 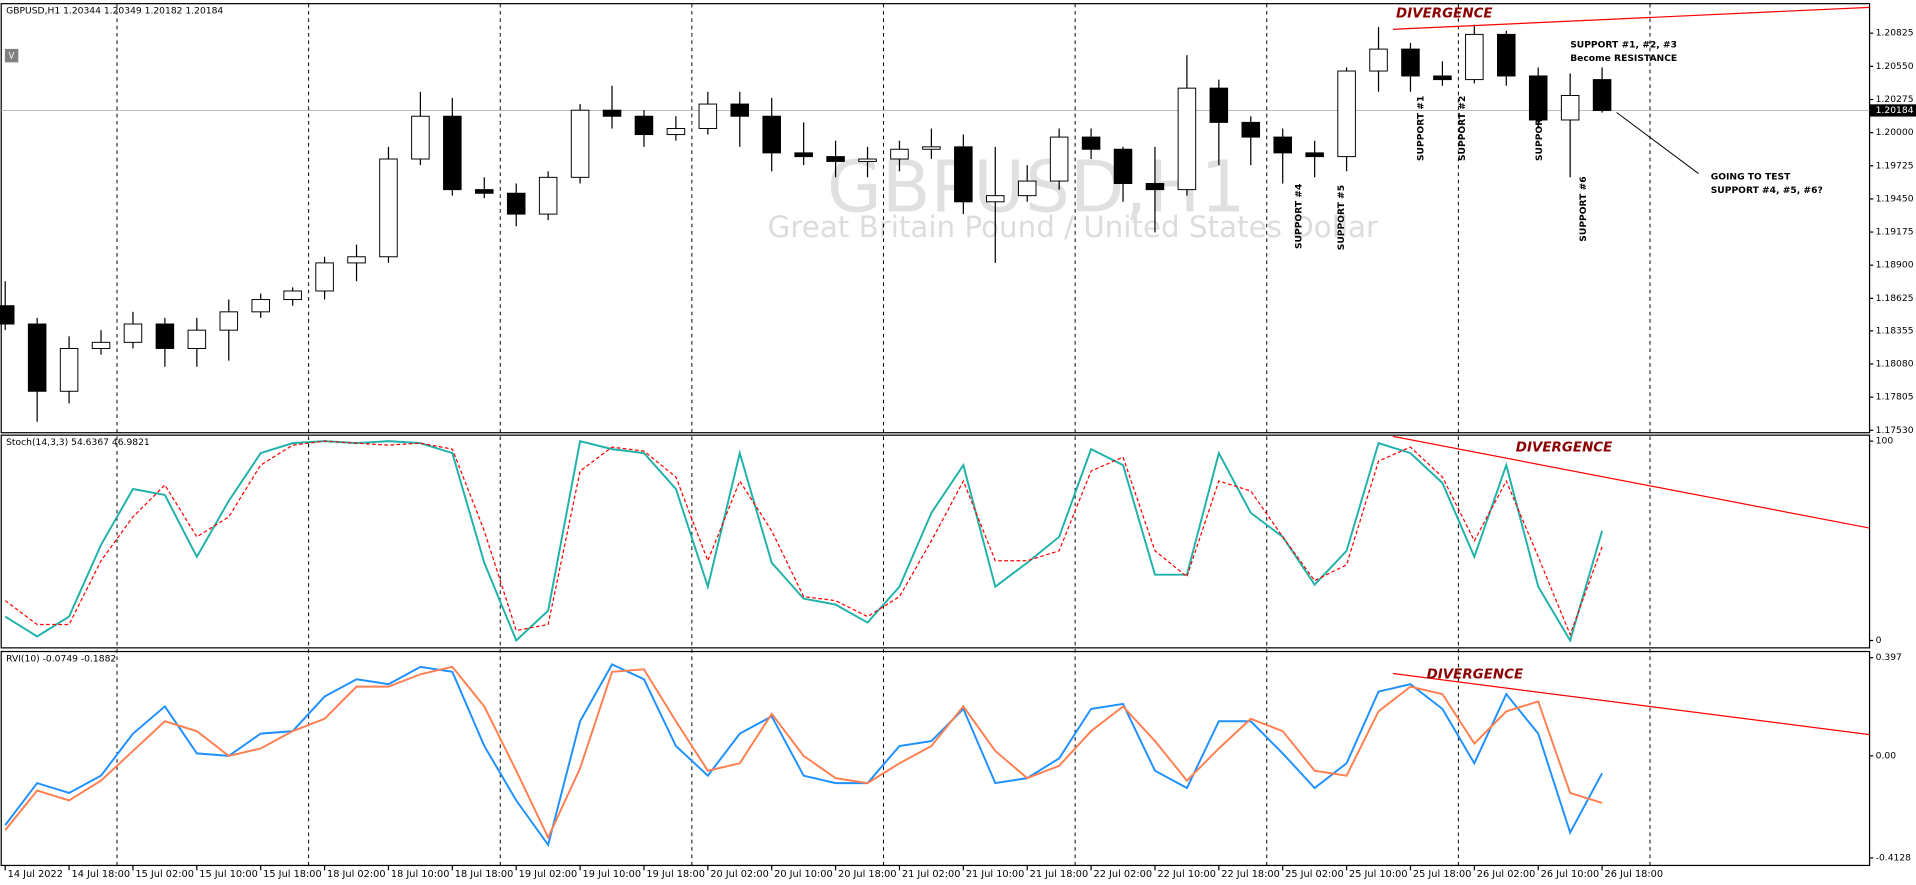 What do you see at coordinates (1623, 58) in the screenshot?
I see `annotation: Become RESISTANCE` at bounding box center [1623, 58].